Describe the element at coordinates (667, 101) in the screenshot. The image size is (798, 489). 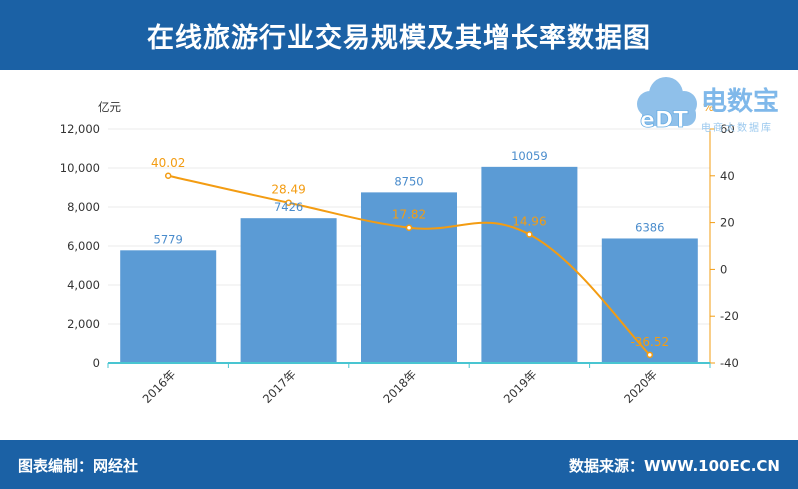
I see `cloud-icon` at that location.